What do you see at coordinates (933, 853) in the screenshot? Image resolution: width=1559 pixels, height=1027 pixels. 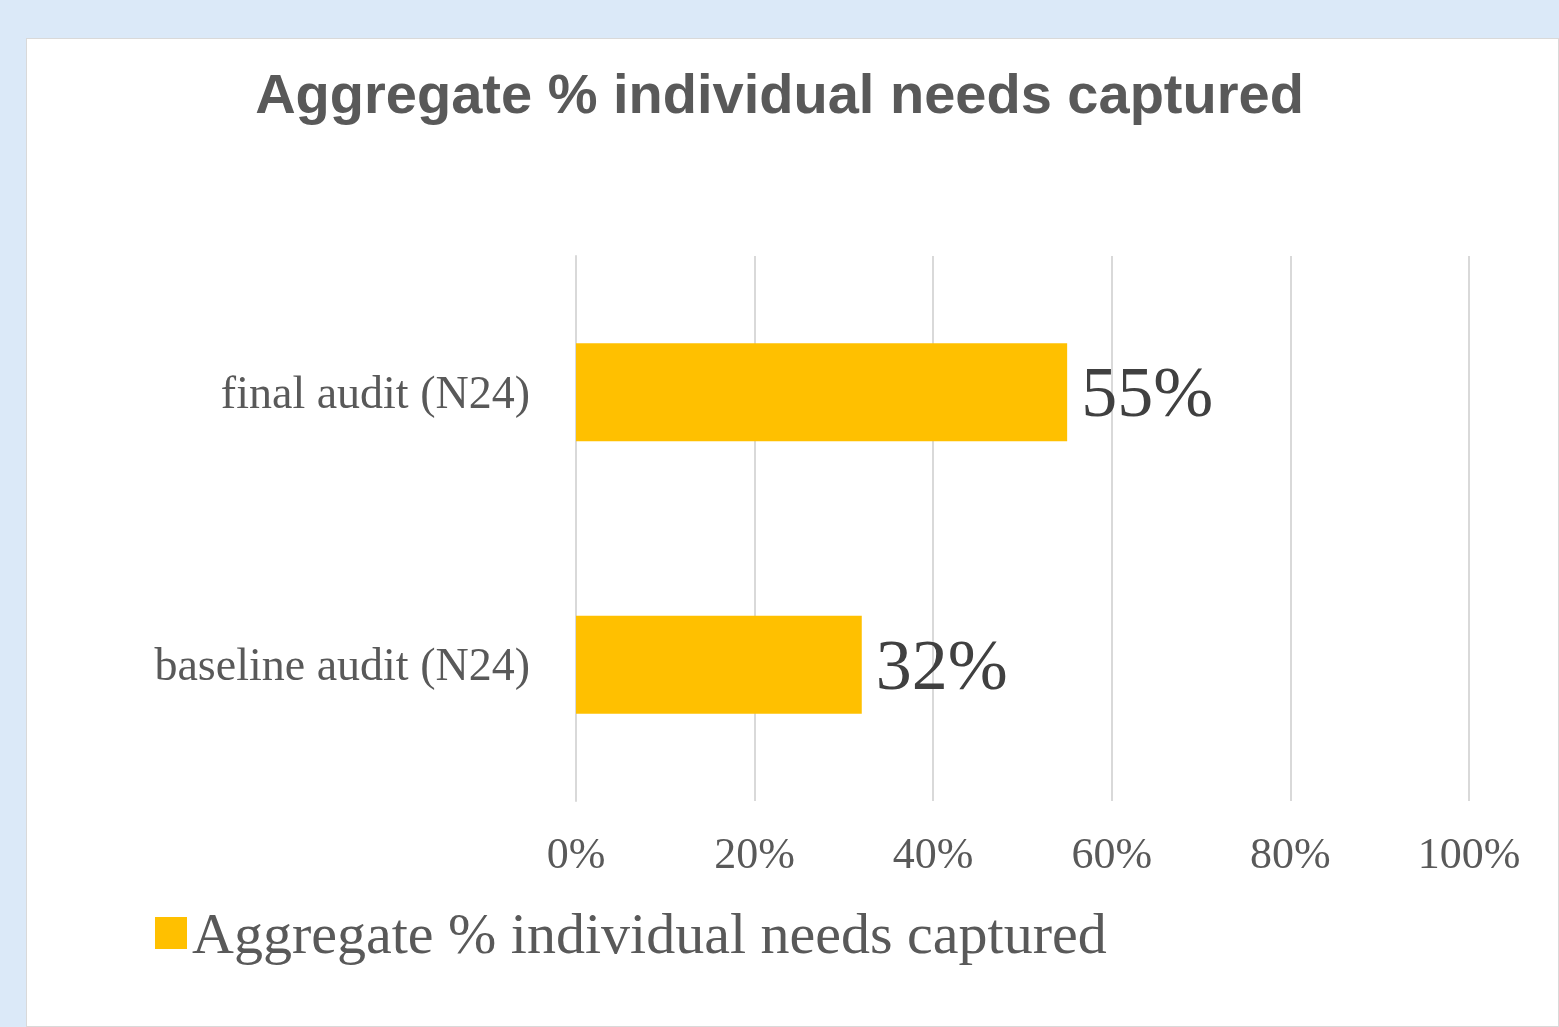 I see `x-tick-label: 40%` at bounding box center [933, 853].